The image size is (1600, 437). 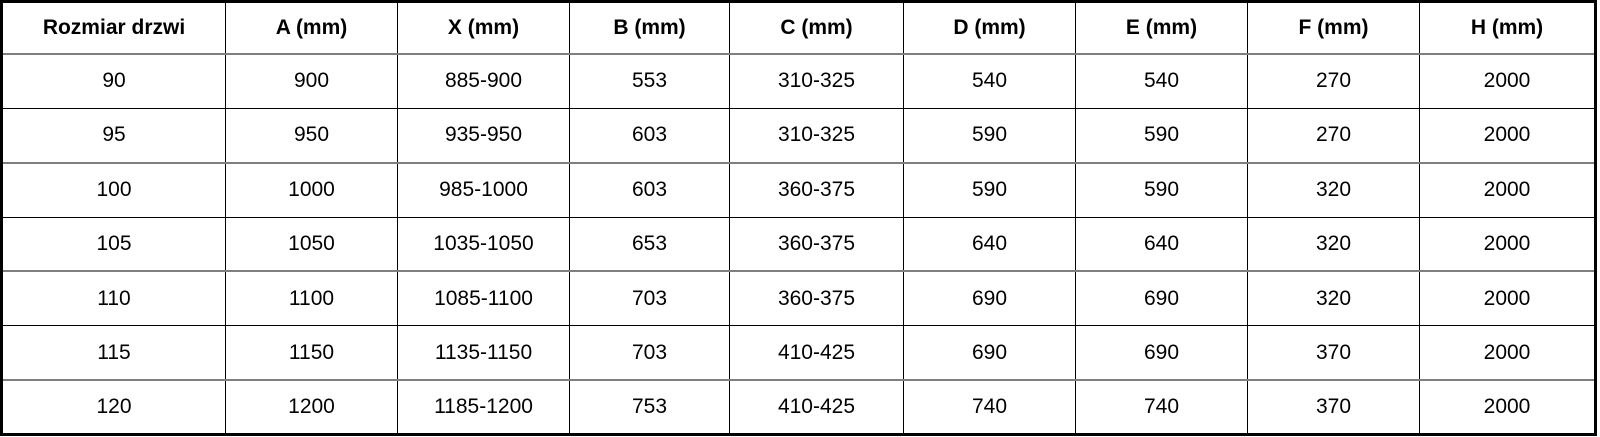 What do you see at coordinates (311, 298) in the screenshot?
I see `table-cell: 1100` at bounding box center [311, 298].